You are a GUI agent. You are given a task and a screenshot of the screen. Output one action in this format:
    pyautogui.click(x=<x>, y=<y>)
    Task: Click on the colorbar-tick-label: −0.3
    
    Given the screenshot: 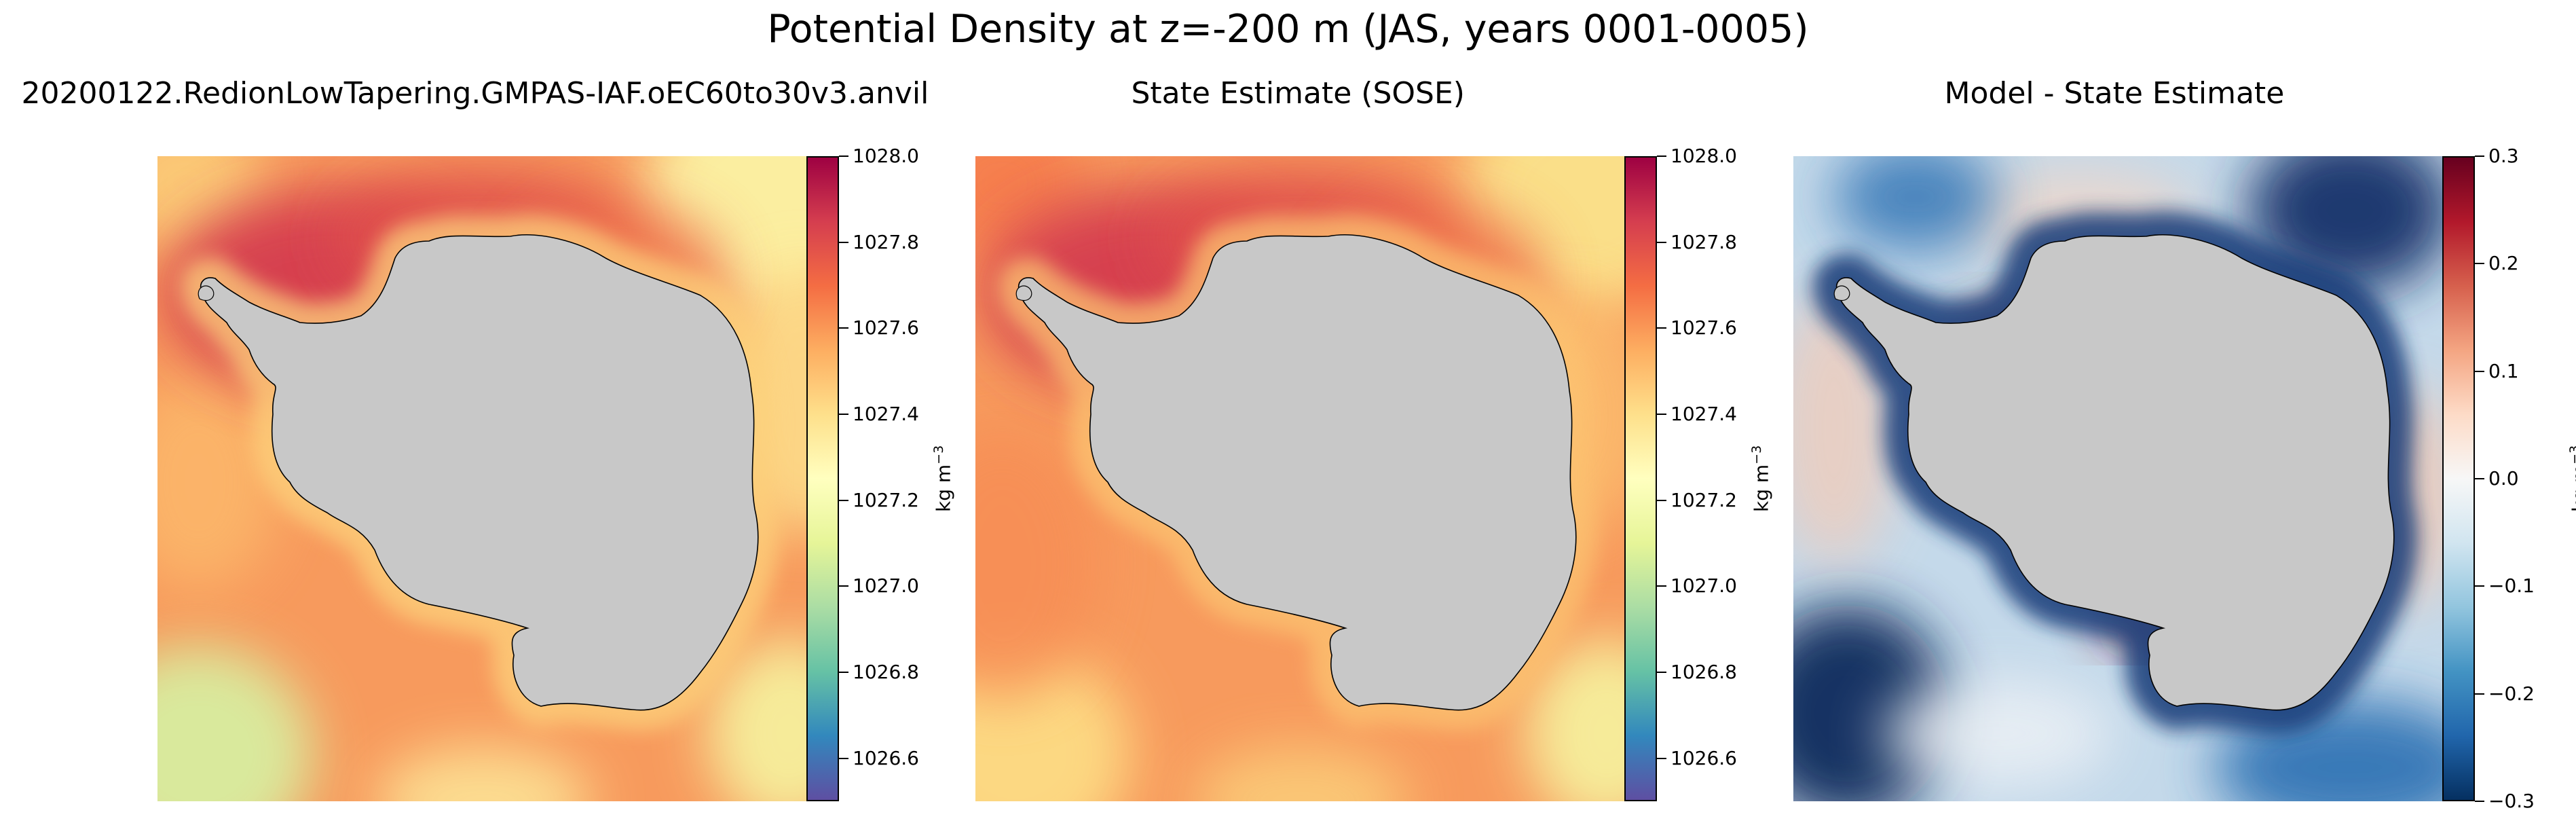 What is the action you would take?
    pyautogui.click(x=2512, y=801)
    